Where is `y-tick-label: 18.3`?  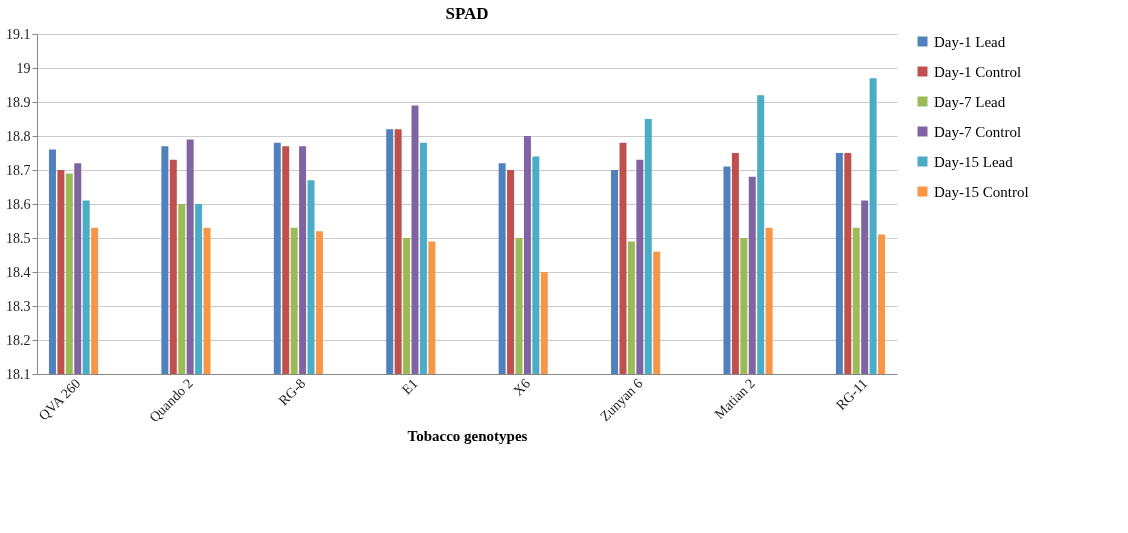
y-tick-label: 18.3 is located at coordinates (18, 306).